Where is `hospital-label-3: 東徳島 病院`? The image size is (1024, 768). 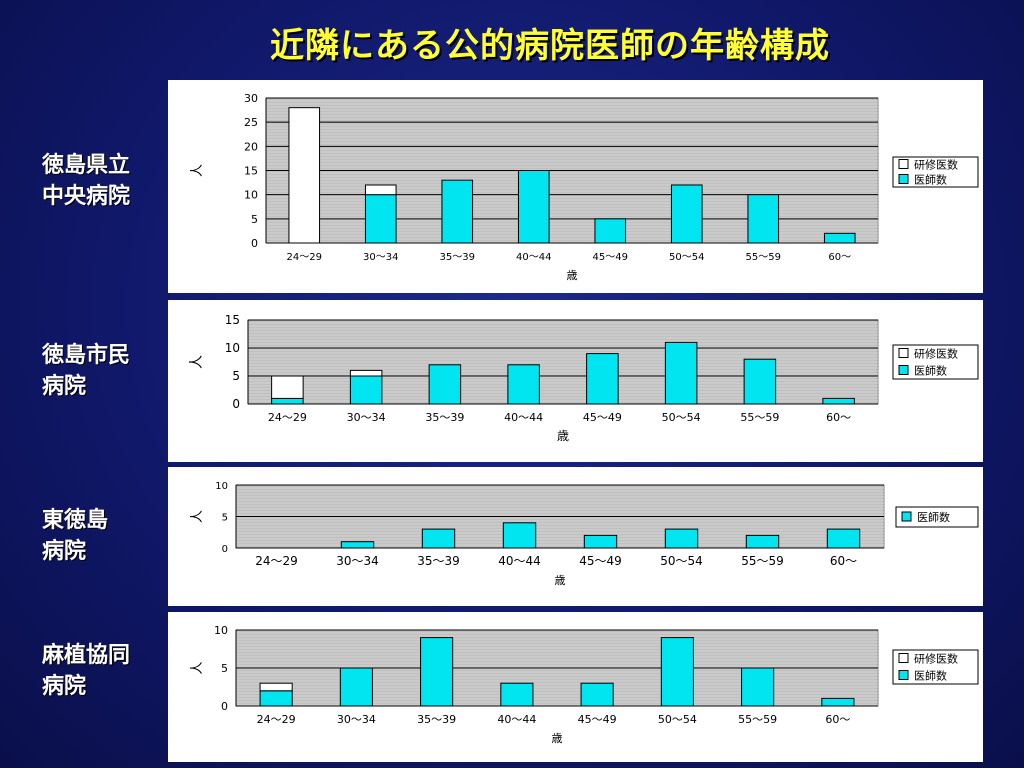
hospital-label-3: 東徳島 病院 is located at coordinates (75, 536).